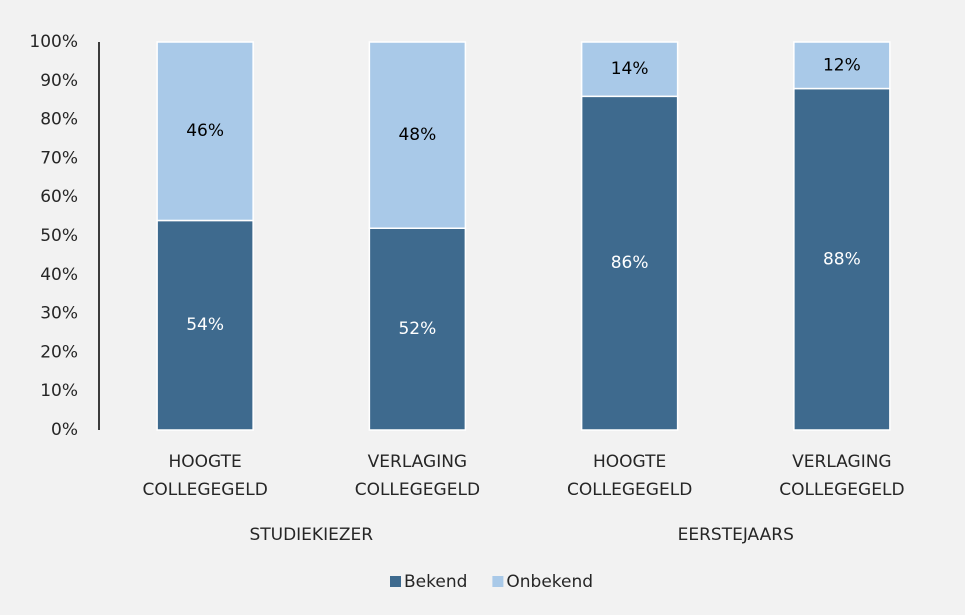 The width and height of the screenshot is (965, 615). I want to click on y-tick-label: 100%, so click(53, 42).